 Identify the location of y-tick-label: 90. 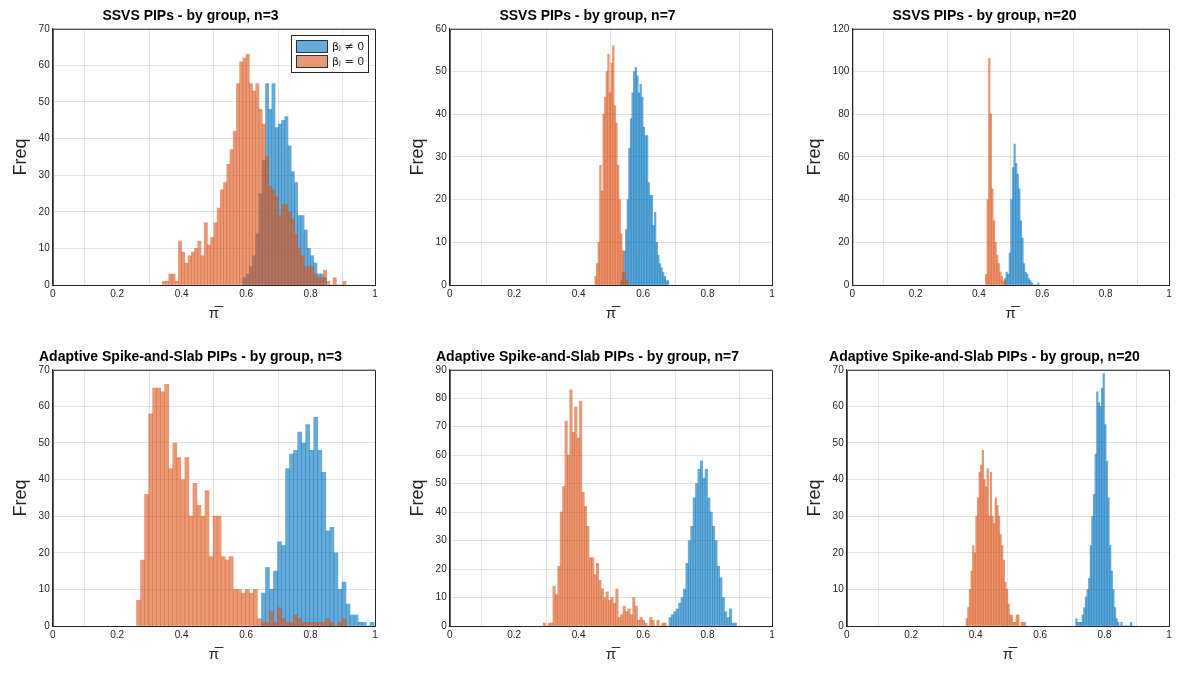
(441, 369).